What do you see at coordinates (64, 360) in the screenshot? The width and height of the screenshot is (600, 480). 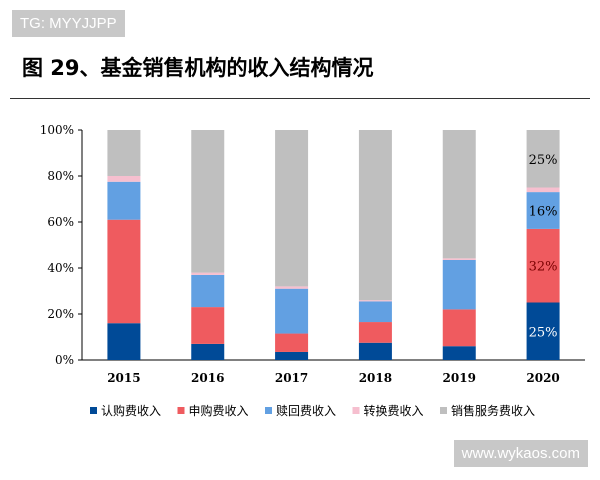 I see `y-tick-label: 0%` at bounding box center [64, 360].